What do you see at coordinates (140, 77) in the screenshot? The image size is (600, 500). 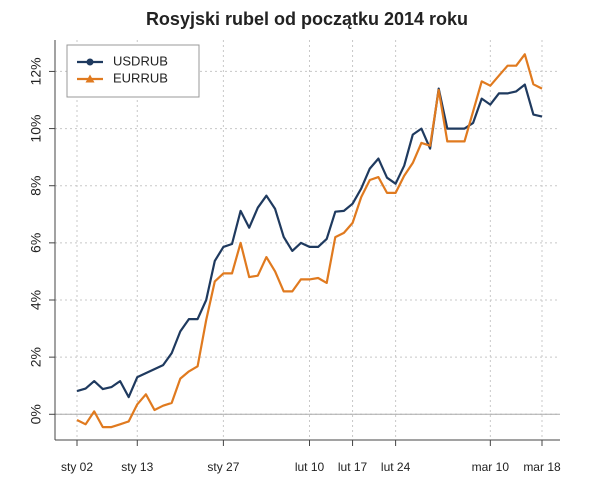 I see `legend-label: EURRUB` at bounding box center [140, 77].